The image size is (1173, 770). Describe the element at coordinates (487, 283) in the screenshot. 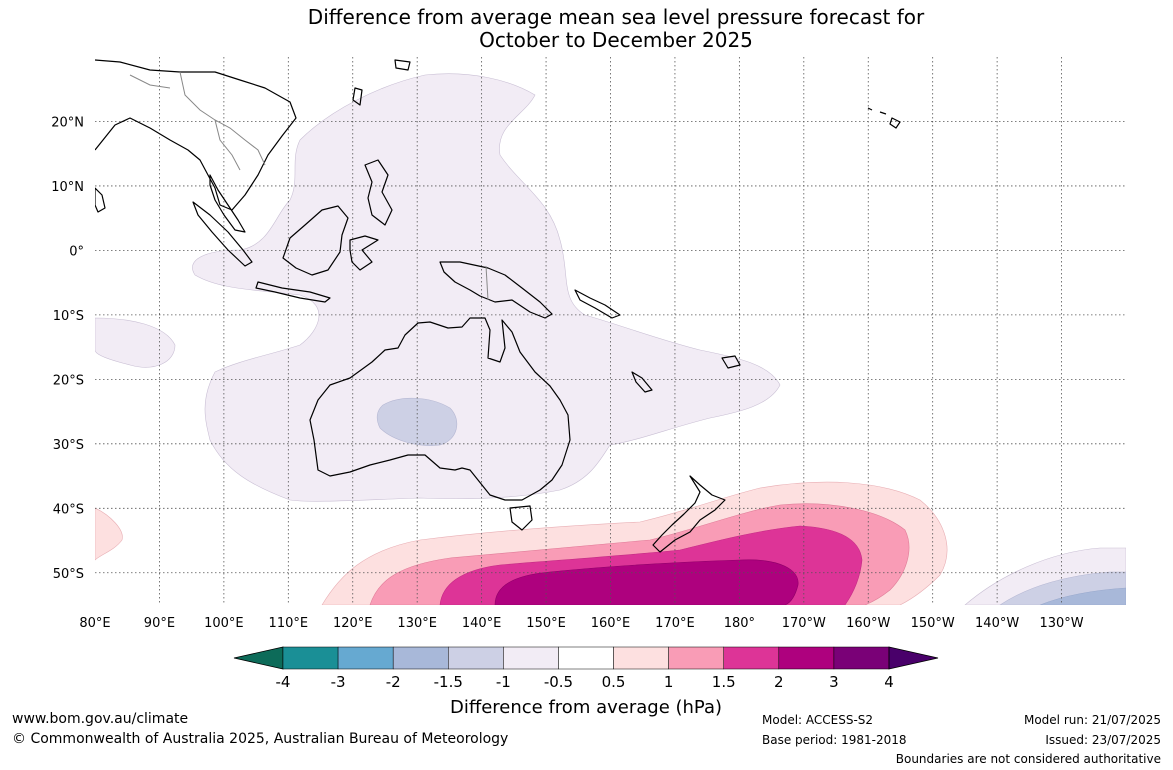

I see `border-png-indonesia` at that location.